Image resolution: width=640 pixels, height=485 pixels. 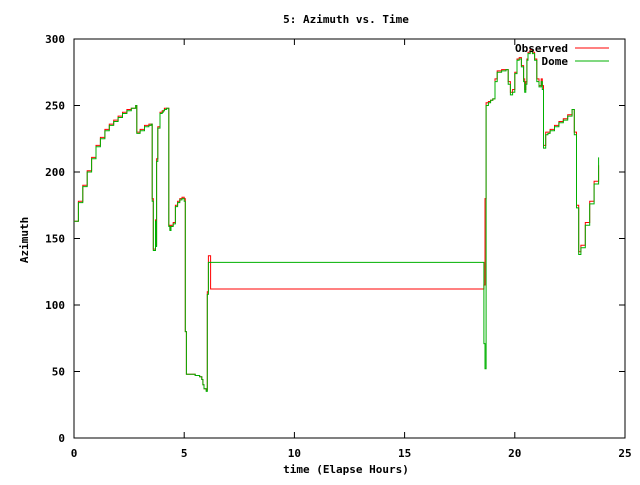 What do you see at coordinates (55, 239) in the screenshot?
I see `y-tick-label: 150` at bounding box center [55, 239].